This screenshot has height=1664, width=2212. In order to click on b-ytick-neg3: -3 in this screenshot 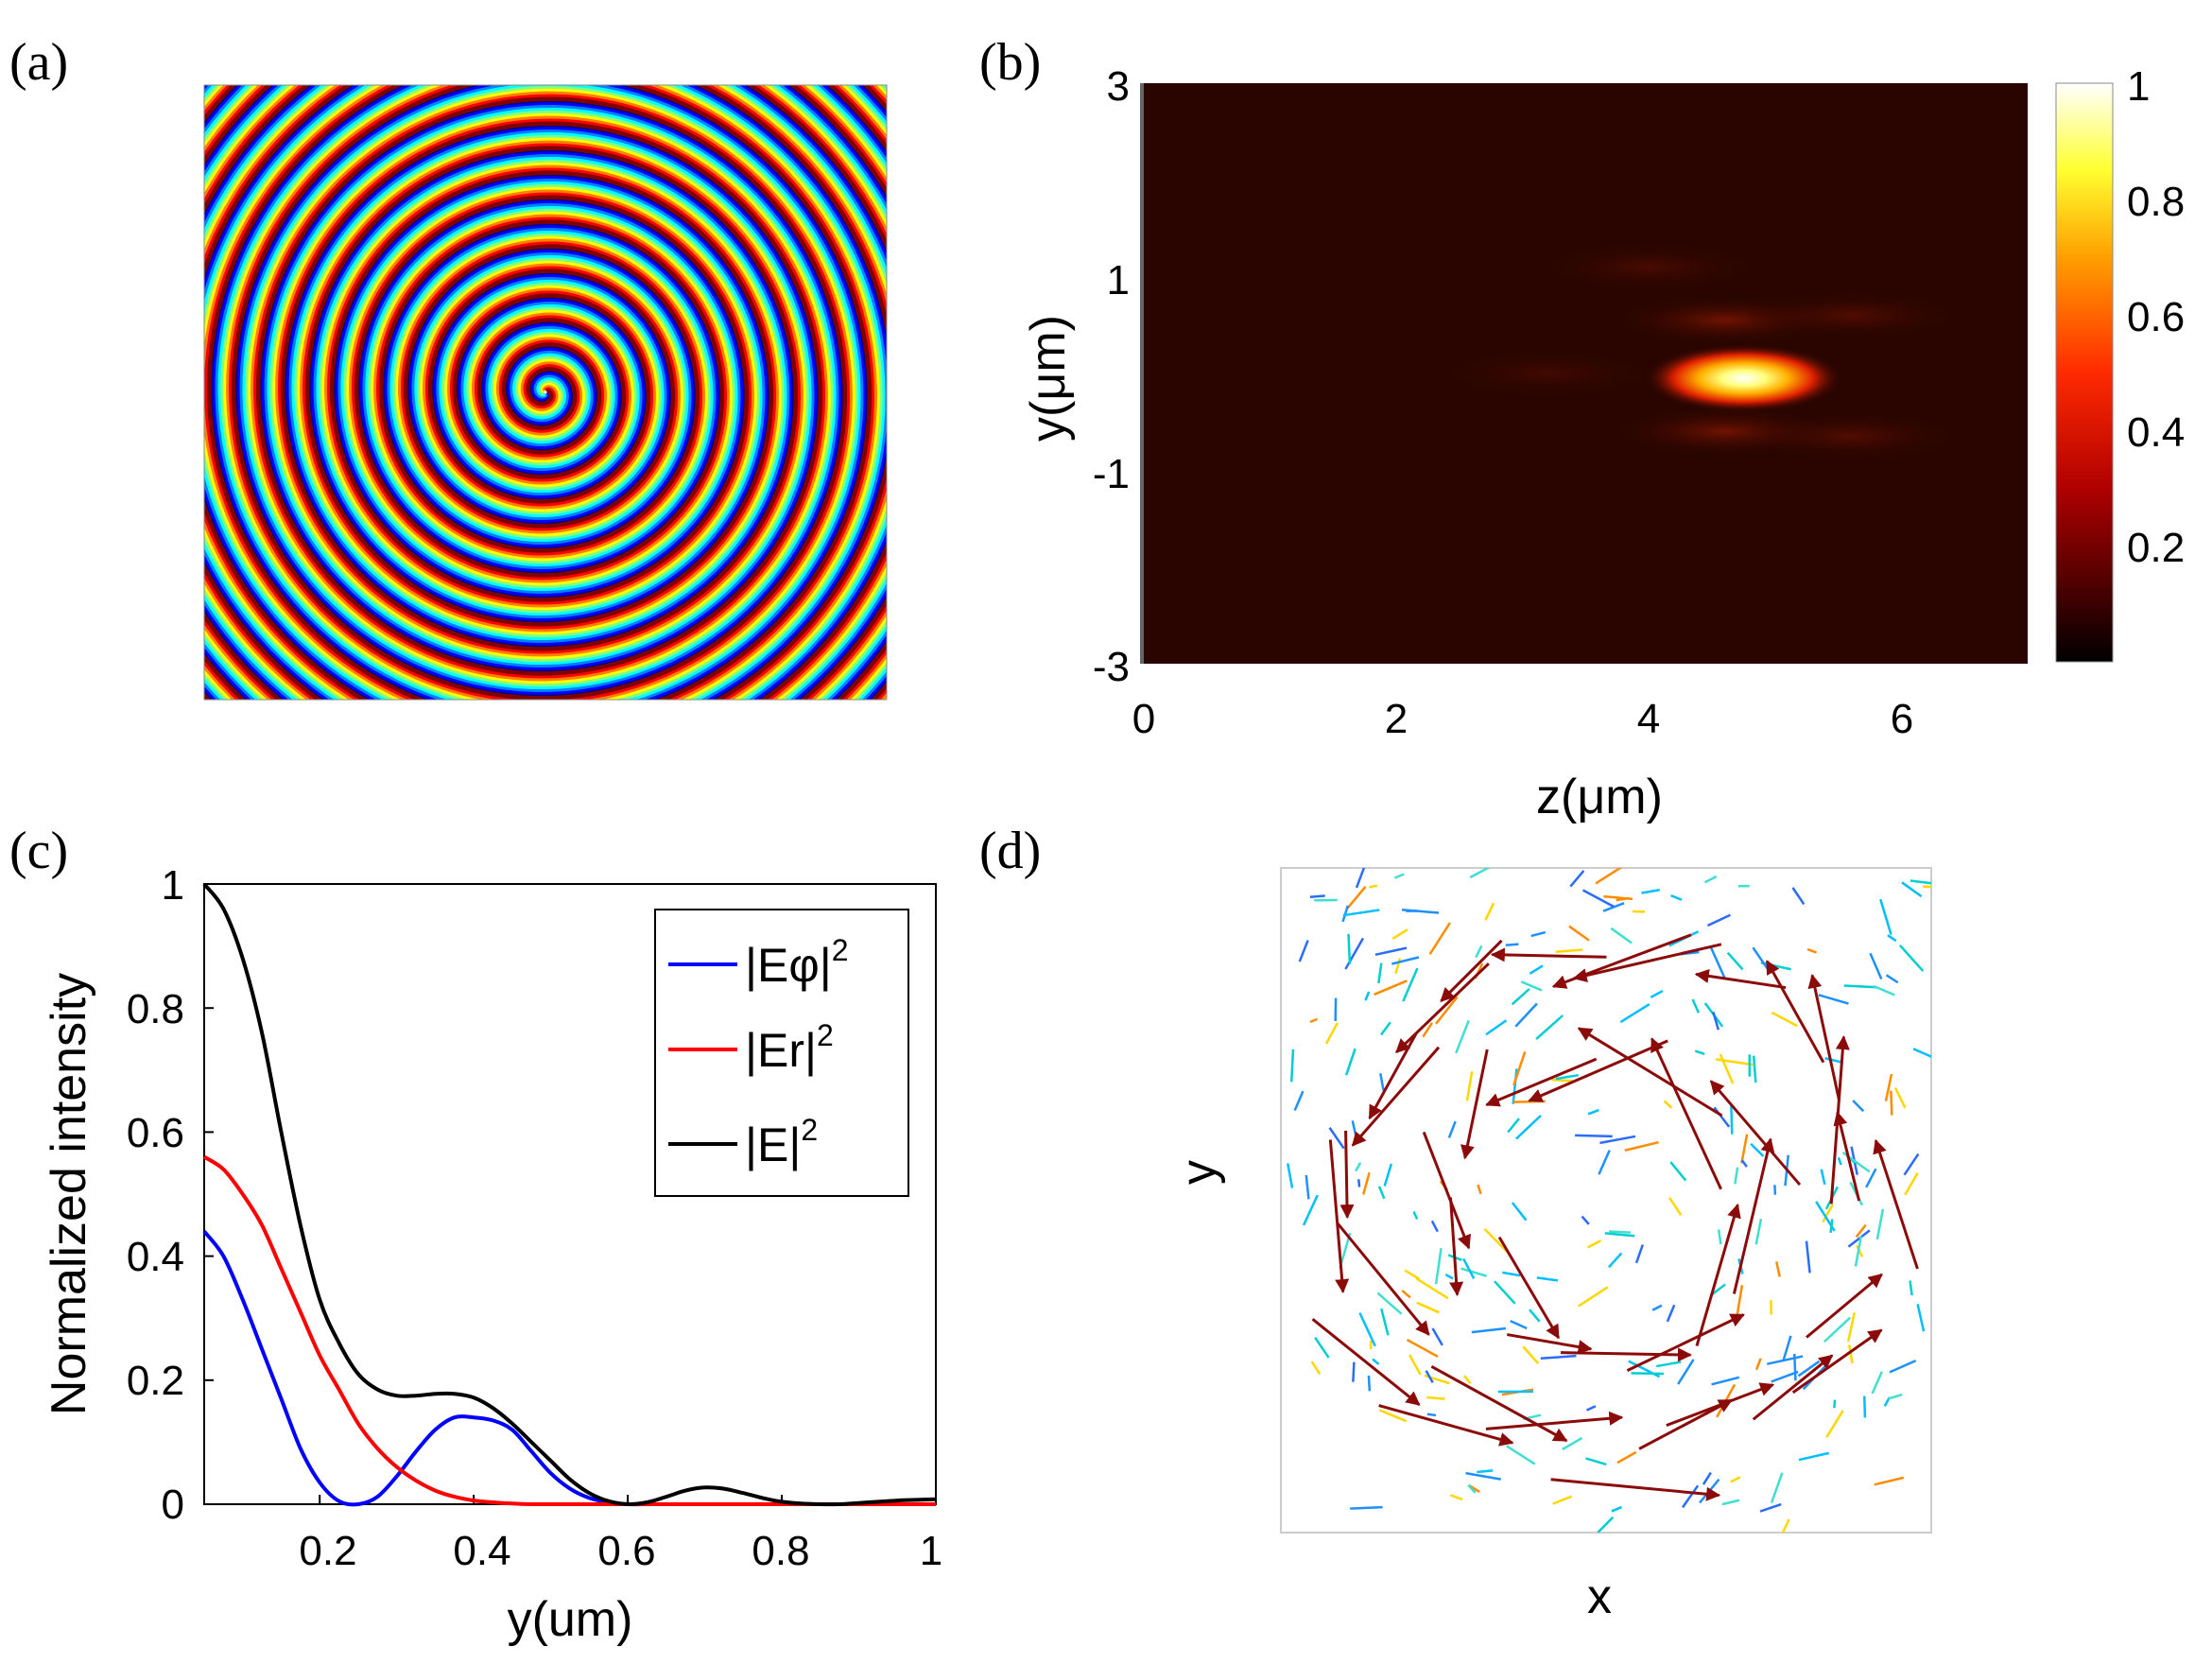, I will do `click(1111, 667)`.